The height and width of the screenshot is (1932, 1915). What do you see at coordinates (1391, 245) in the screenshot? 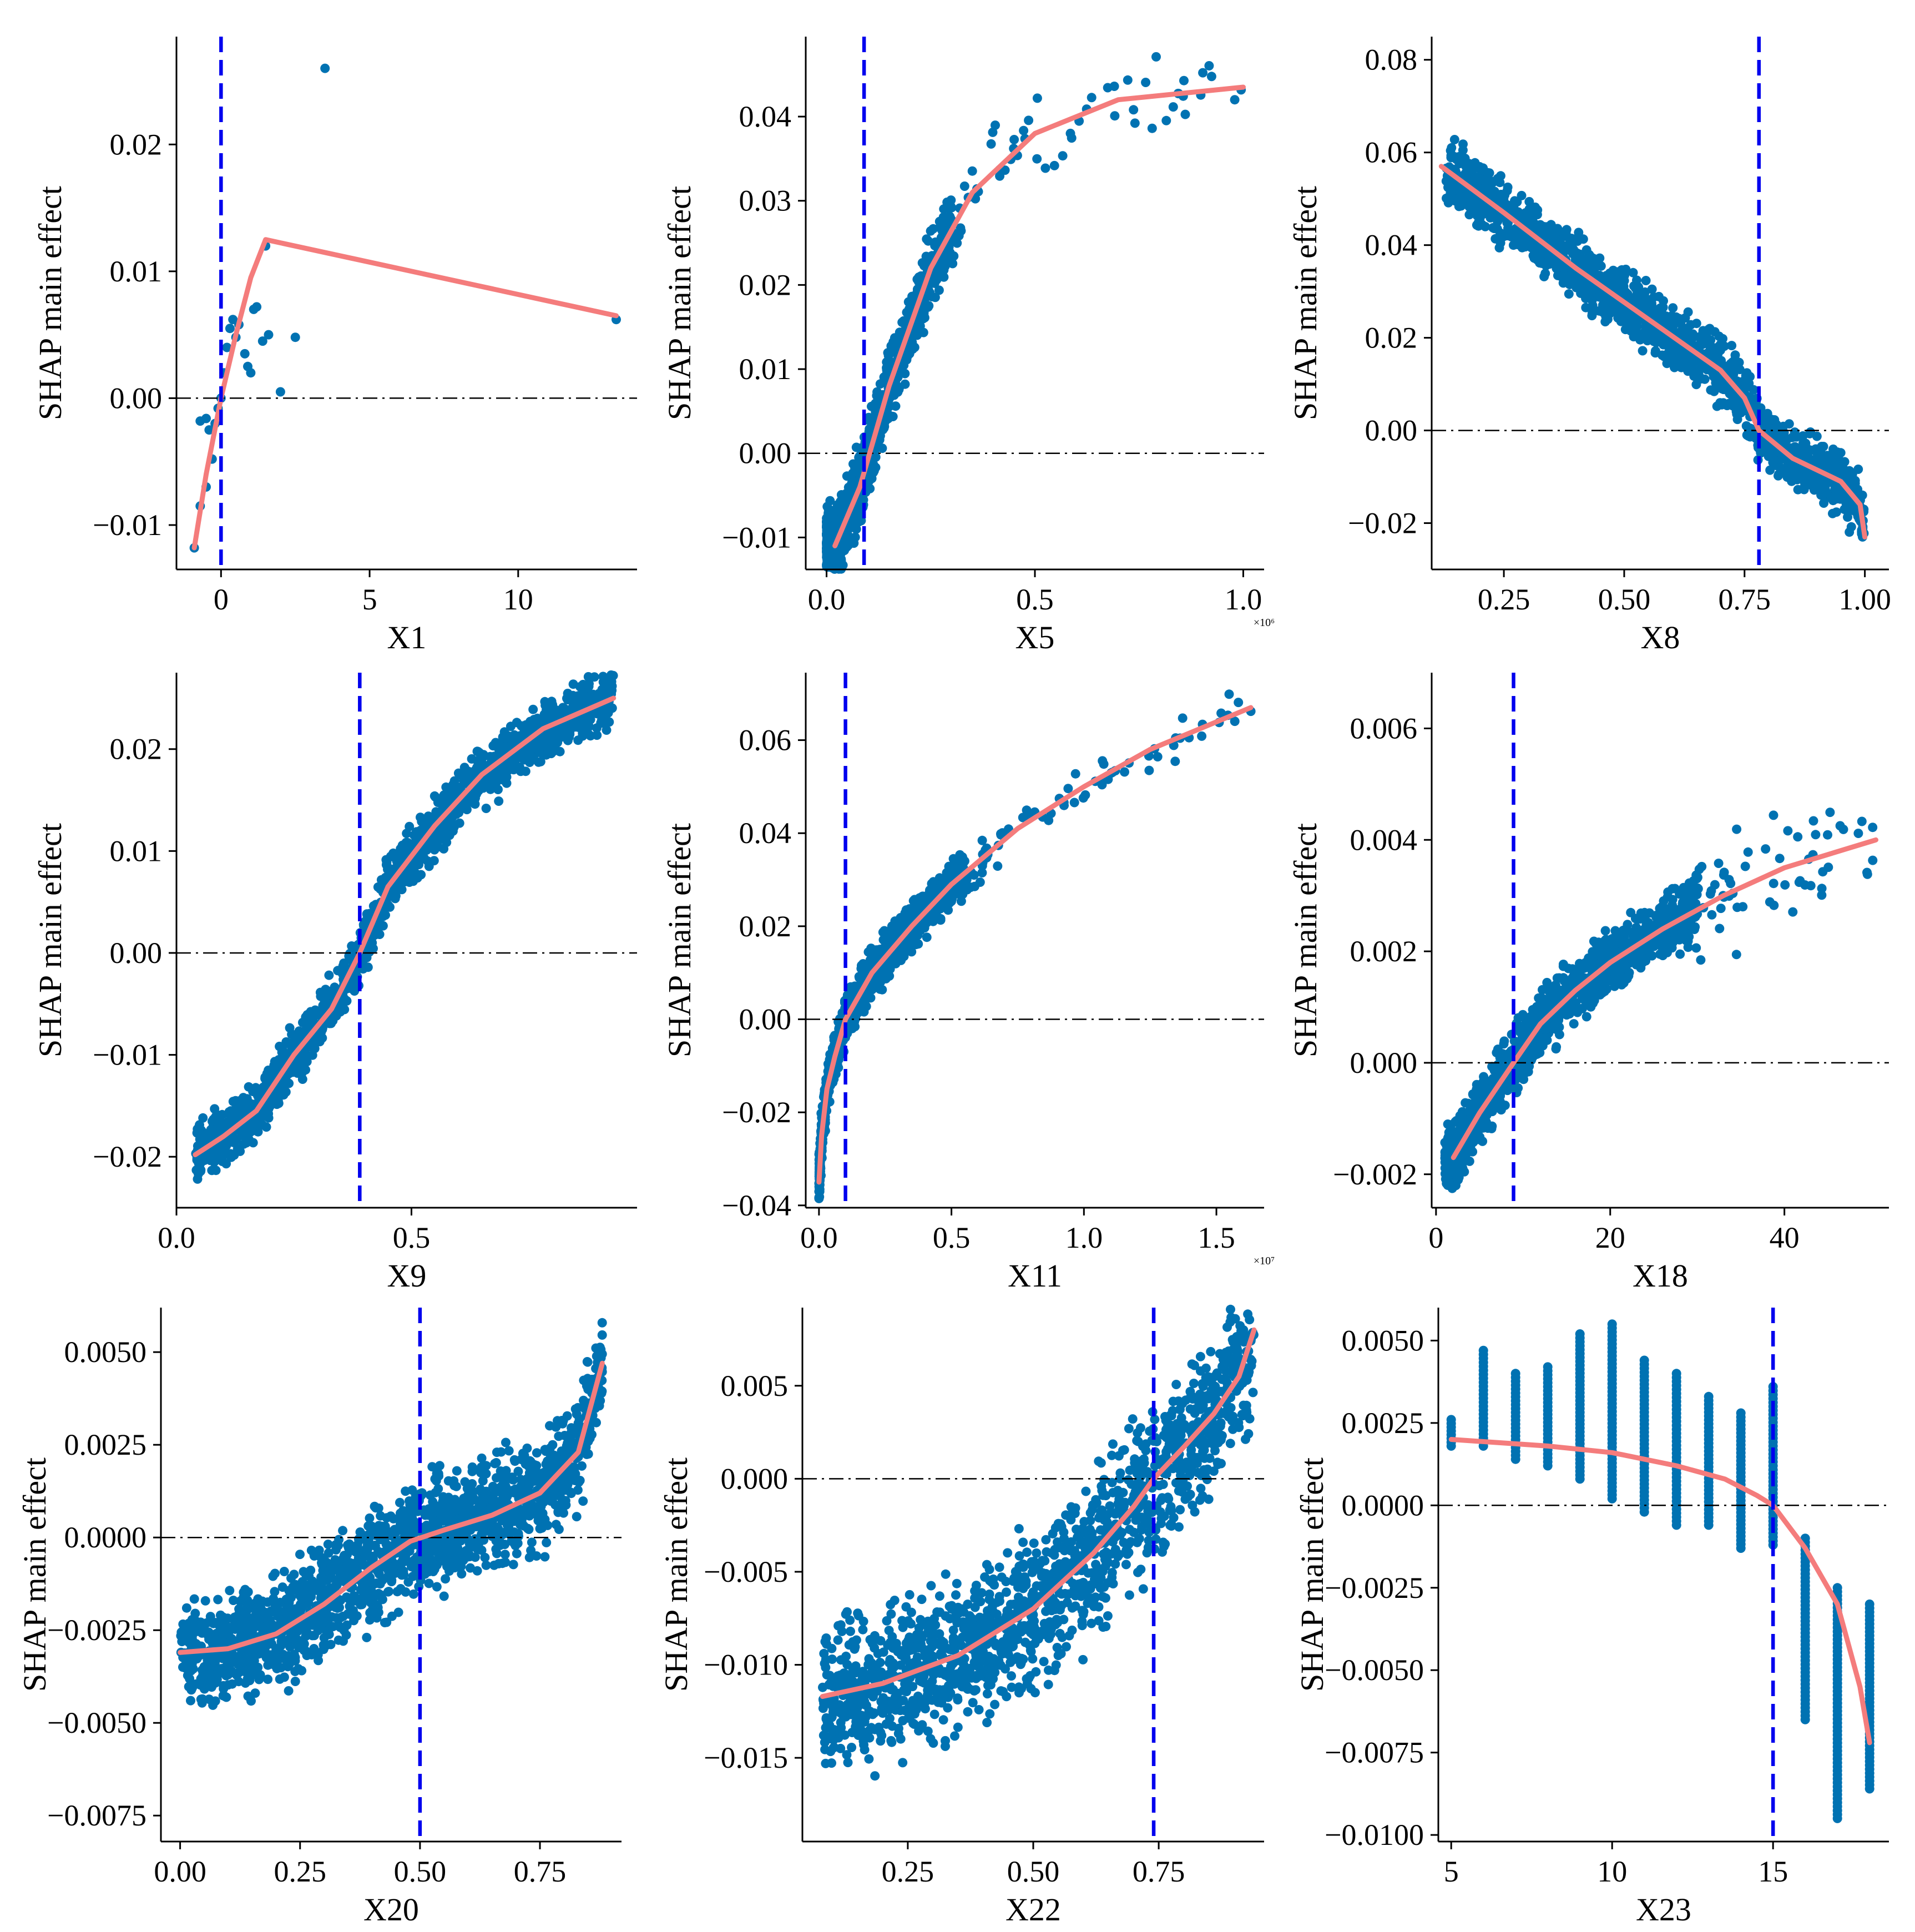
I see `y-tick-label: 0.04` at bounding box center [1391, 245].